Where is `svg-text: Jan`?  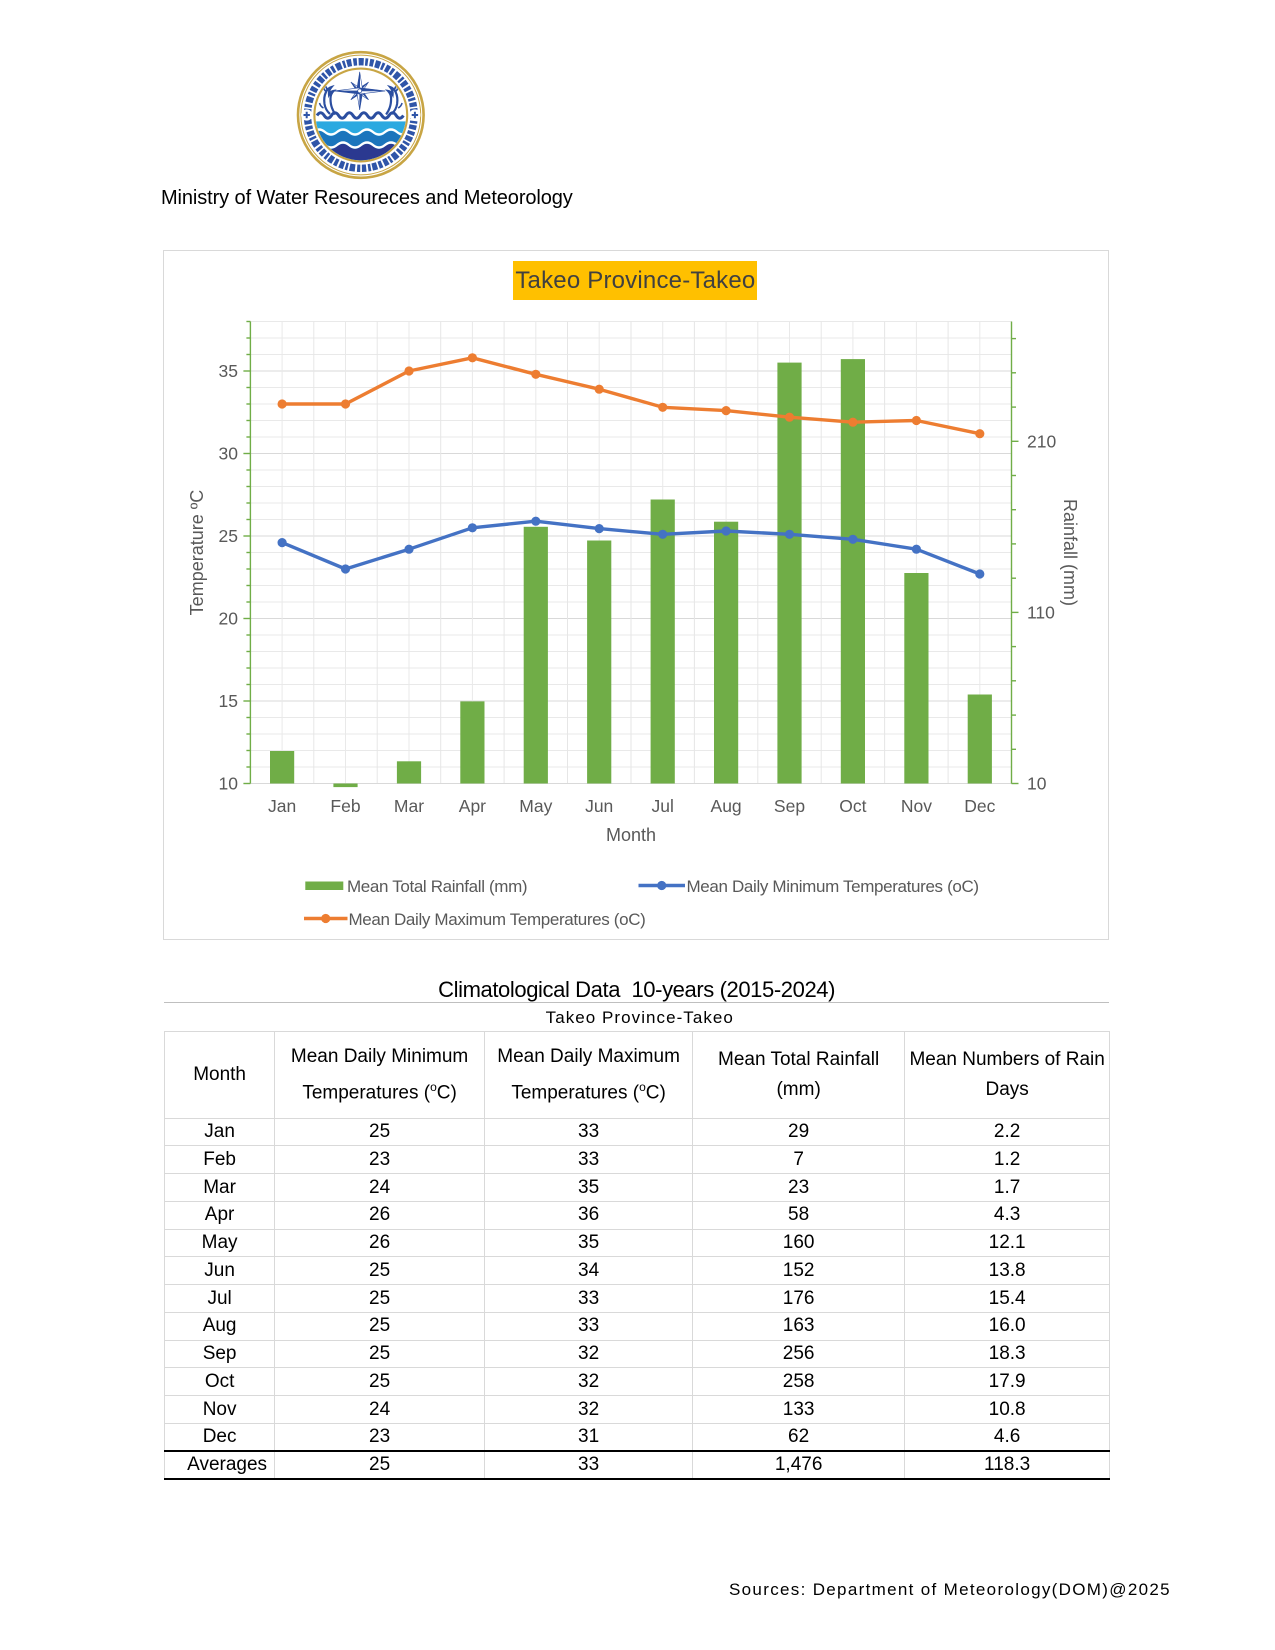 svg-text: Jan is located at coordinates (282, 806).